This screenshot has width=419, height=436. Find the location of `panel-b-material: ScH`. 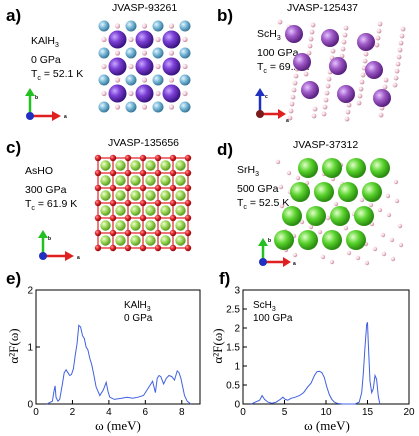

panel-b-material: ScH is located at coordinates (267, 34).